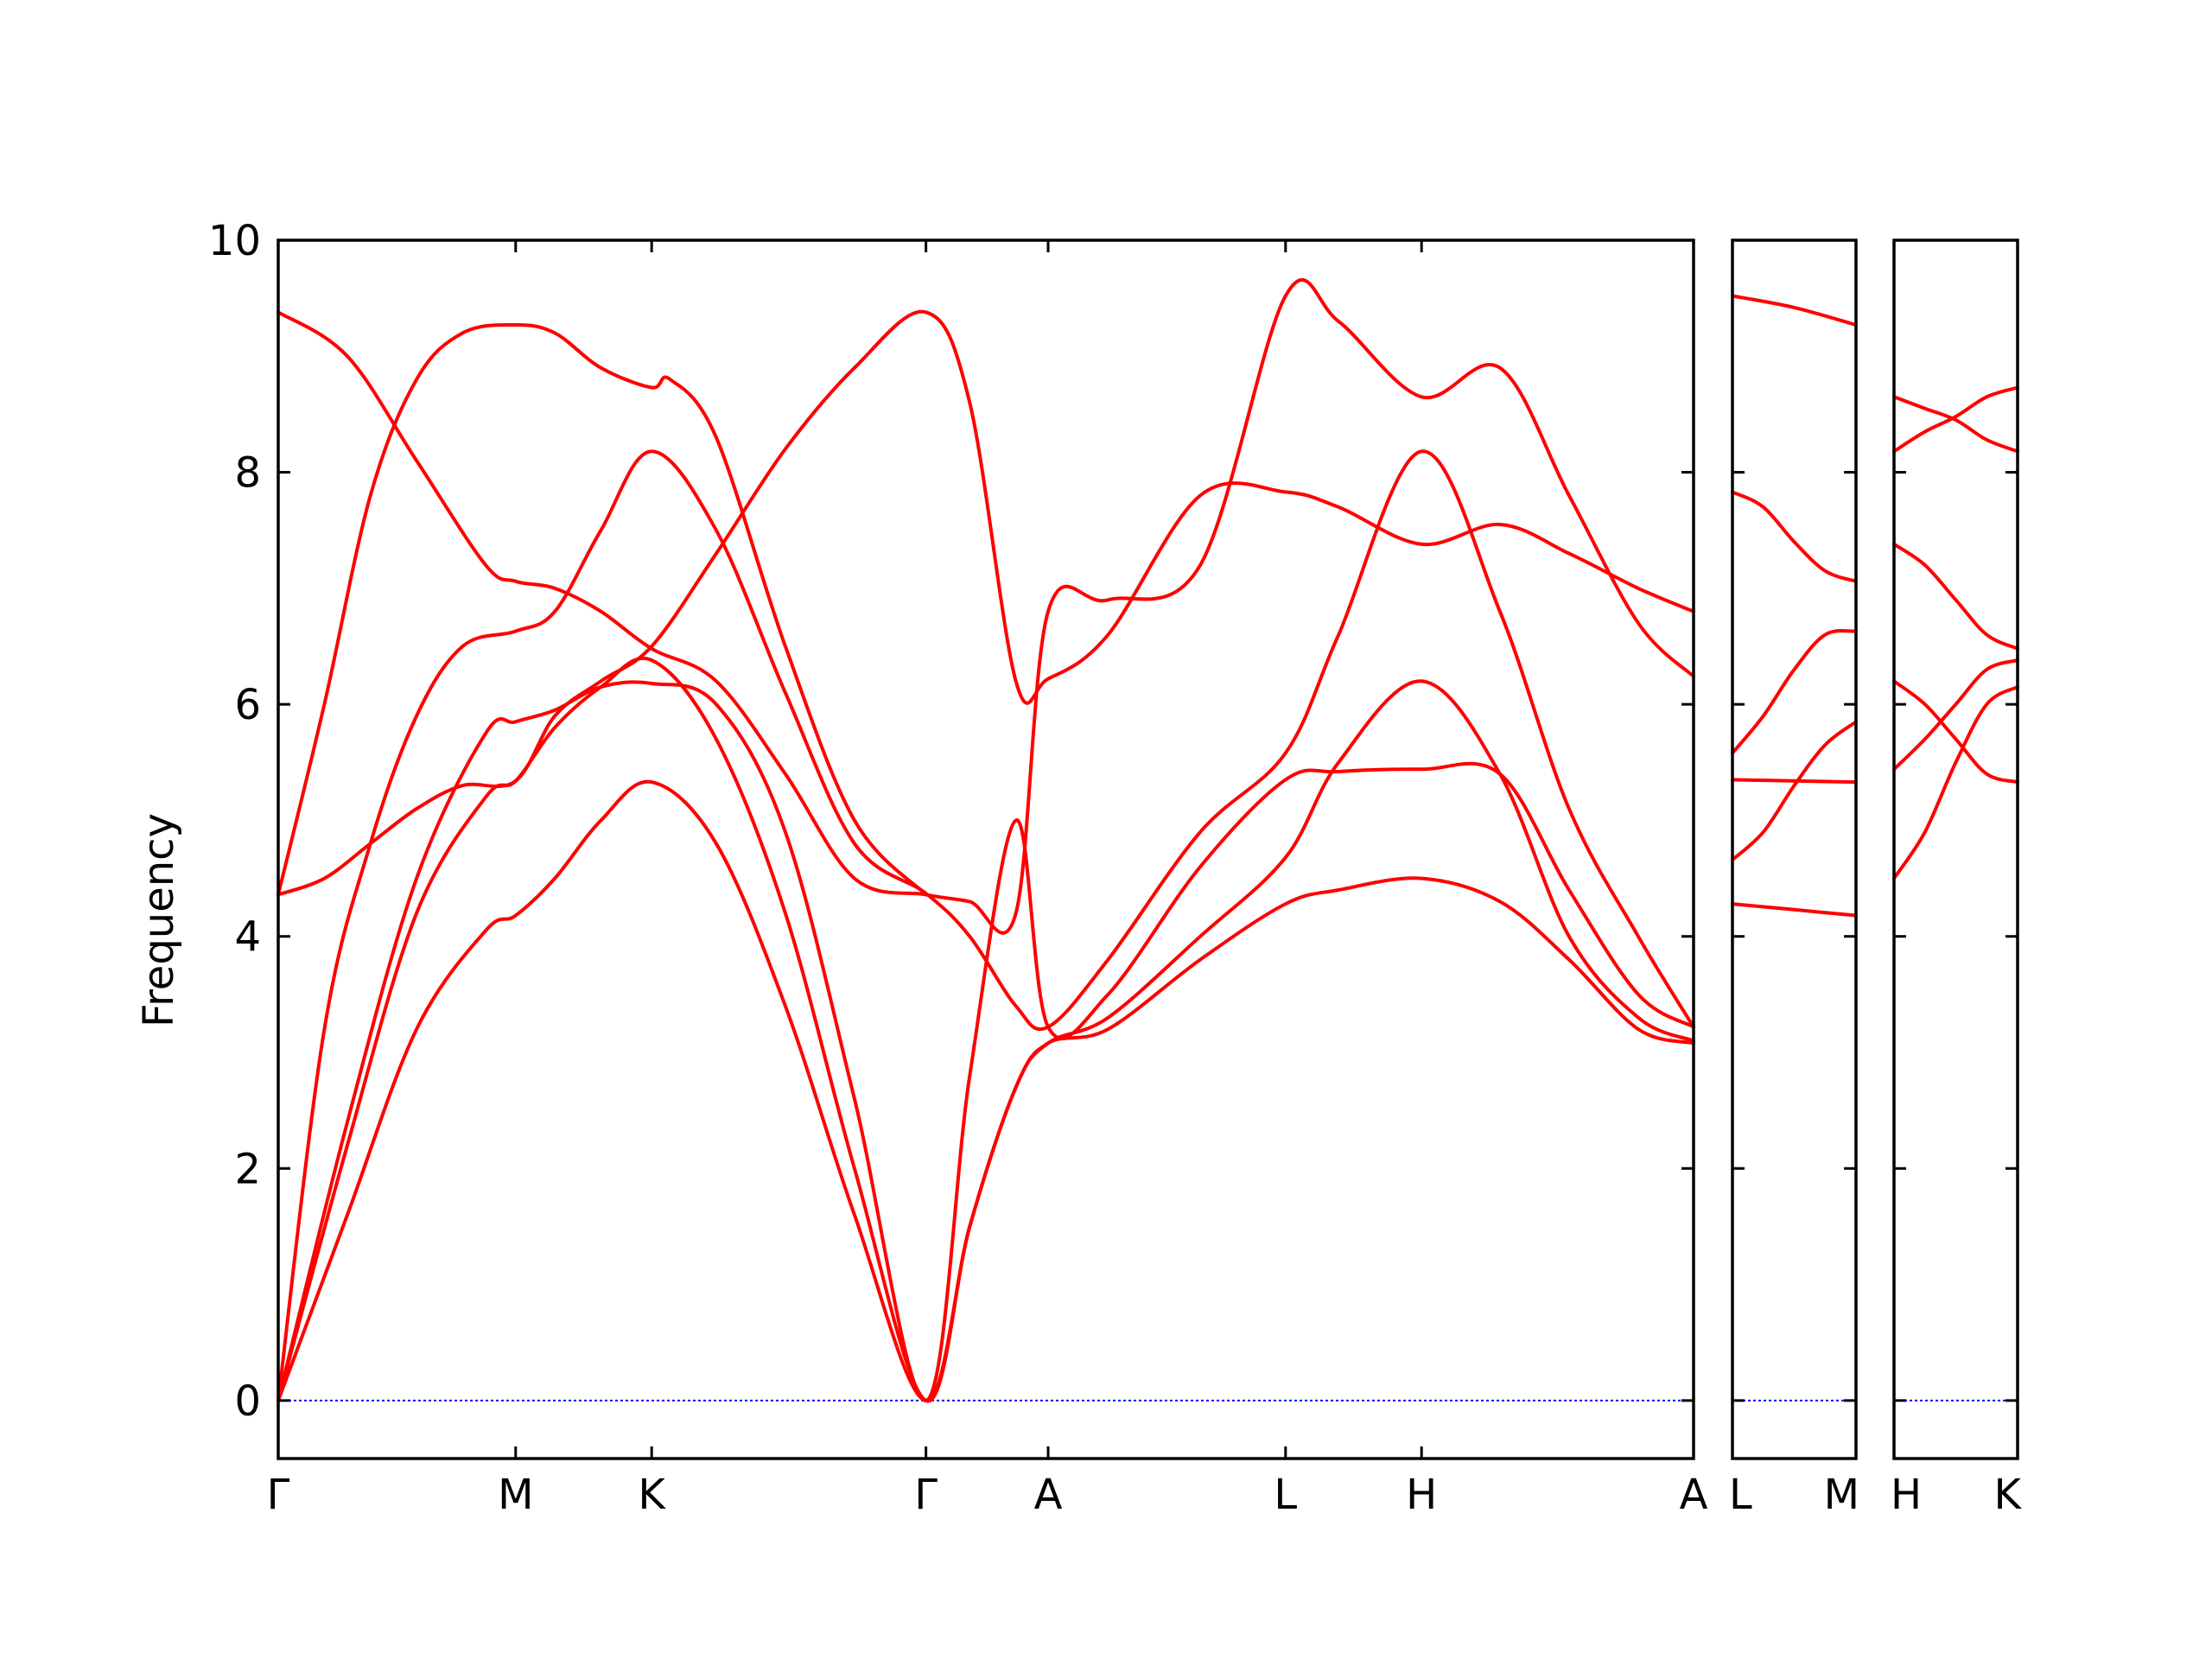 The width and height of the screenshot is (2212, 1659). Describe the element at coordinates (159, 920) in the screenshot. I see `y-axis-label: Frequency` at that location.